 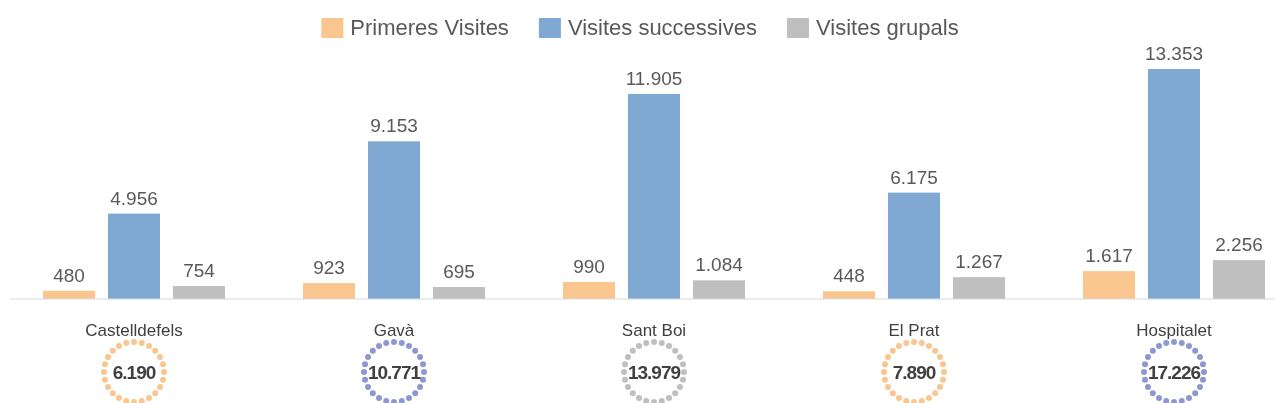 I want to click on data-label: 2.256, so click(x=1239, y=245).